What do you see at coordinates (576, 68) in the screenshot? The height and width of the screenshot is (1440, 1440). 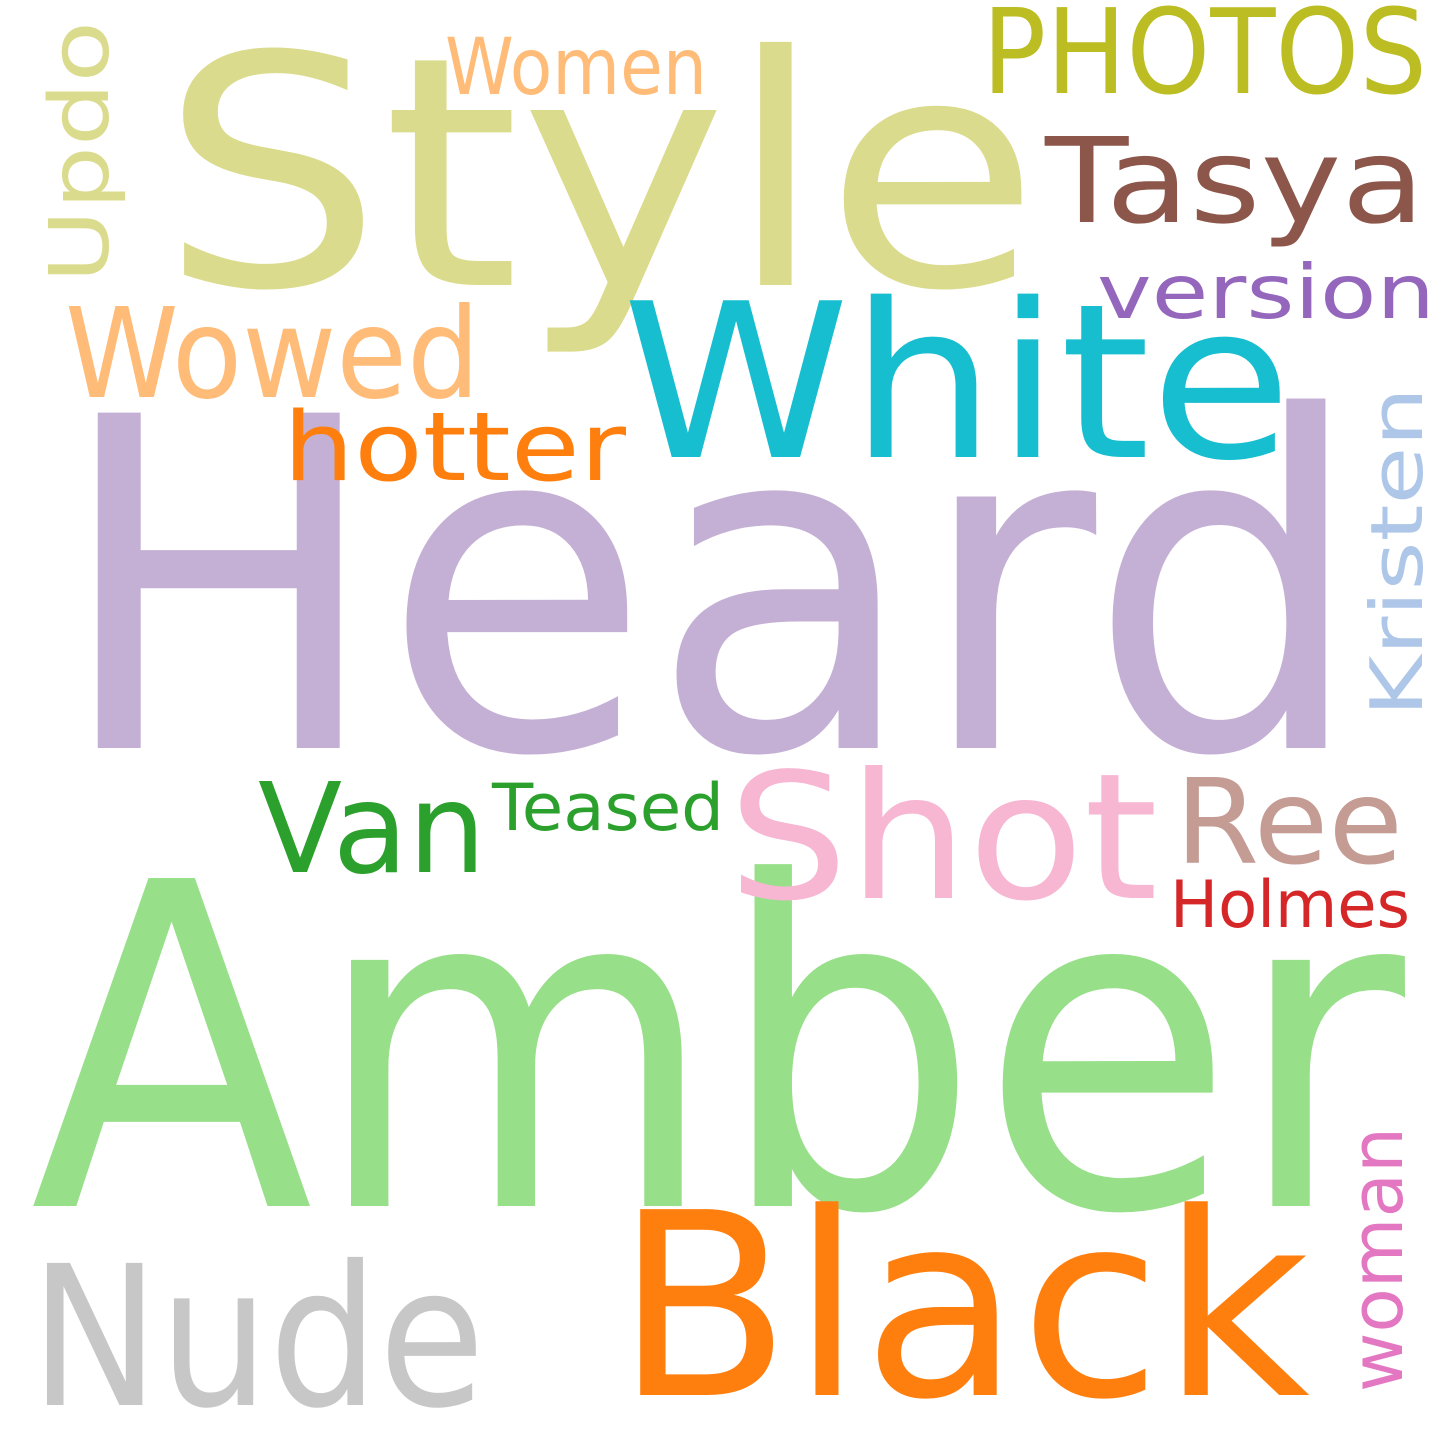 I see `word-women: Women` at bounding box center [576, 68].